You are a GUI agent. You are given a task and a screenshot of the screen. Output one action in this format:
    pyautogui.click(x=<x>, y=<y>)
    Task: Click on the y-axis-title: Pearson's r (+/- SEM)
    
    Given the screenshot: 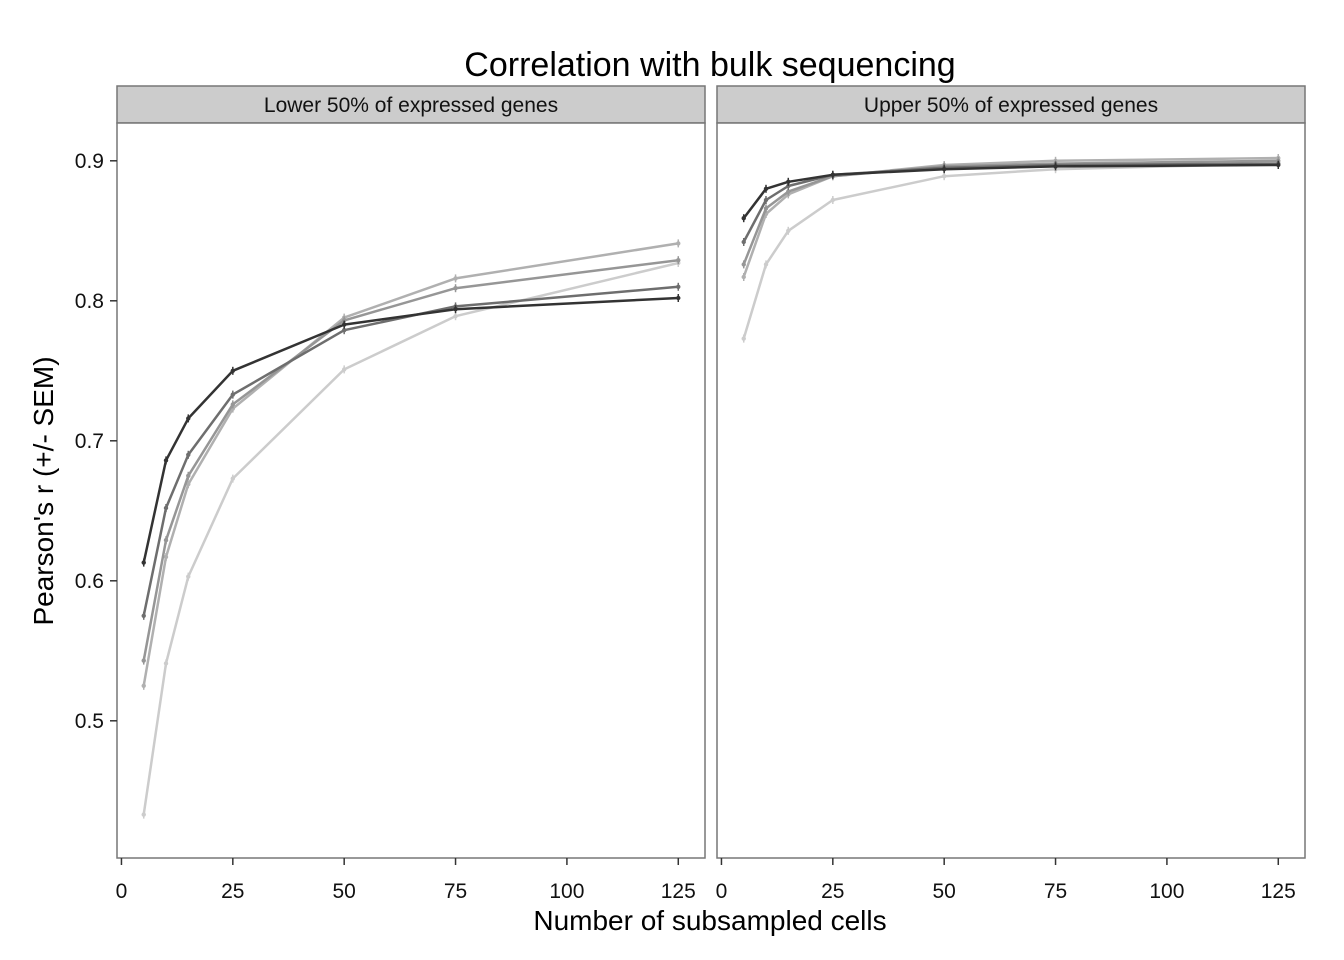 What is the action you would take?
    pyautogui.click(x=43, y=490)
    